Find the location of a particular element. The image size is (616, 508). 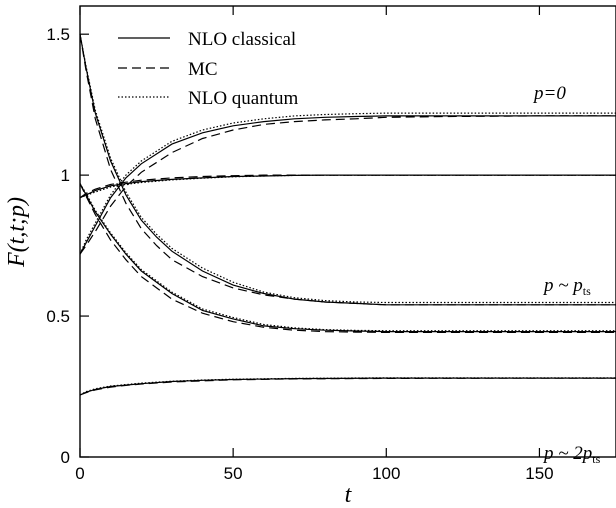

y-tick-label: 0.5 is located at coordinates (58, 316).